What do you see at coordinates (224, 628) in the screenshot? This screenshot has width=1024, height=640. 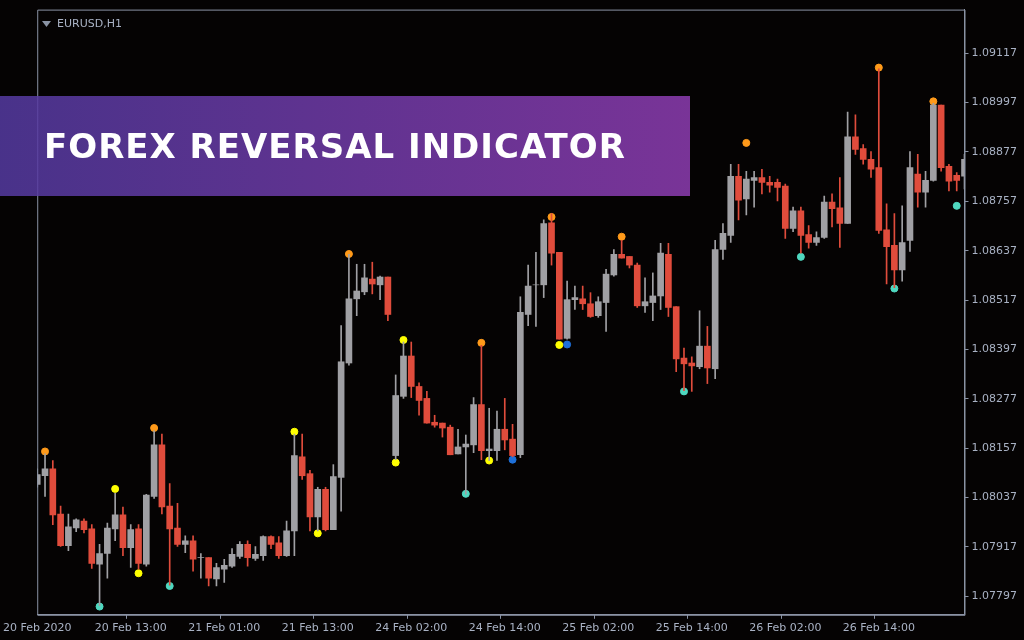 I see `x-tick-label: 21 Feb 01:00` at bounding box center [224, 628].